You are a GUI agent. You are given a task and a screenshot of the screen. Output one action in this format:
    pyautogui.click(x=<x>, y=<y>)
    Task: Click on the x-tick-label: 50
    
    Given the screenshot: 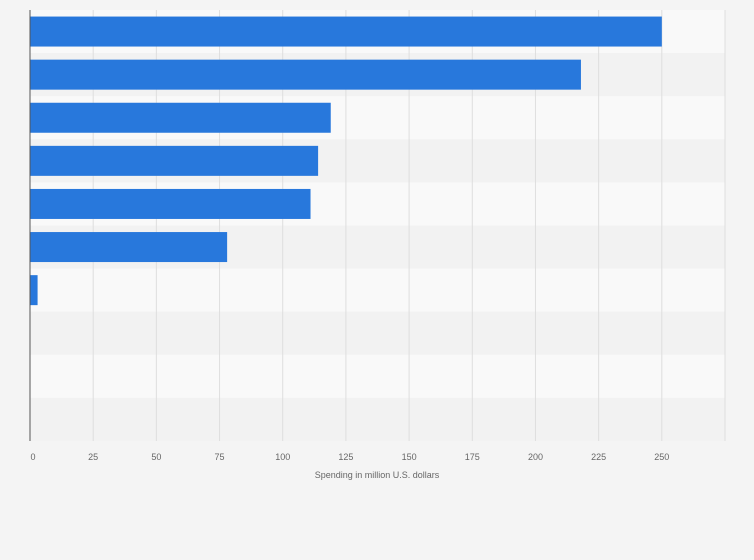 What is the action you would take?
    pyautogui.click(x=156, y=457)
    